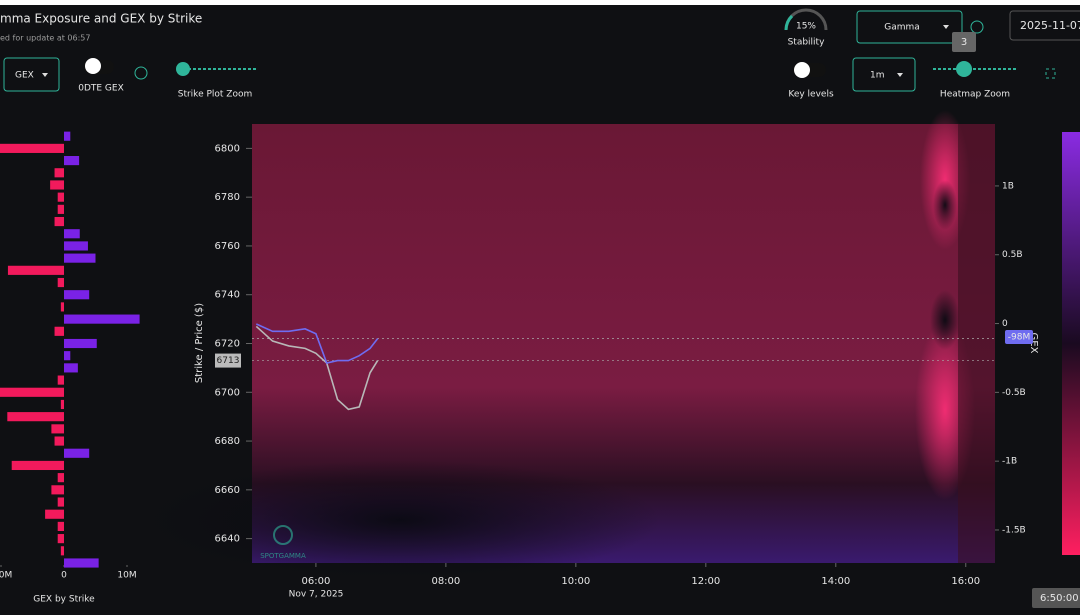 This screenshot has height=615, width=1080. What do you see at coordinates (227, 344) in the screenshot?
I see `y-tick-label: 6720` at bounding box center [227, 344].